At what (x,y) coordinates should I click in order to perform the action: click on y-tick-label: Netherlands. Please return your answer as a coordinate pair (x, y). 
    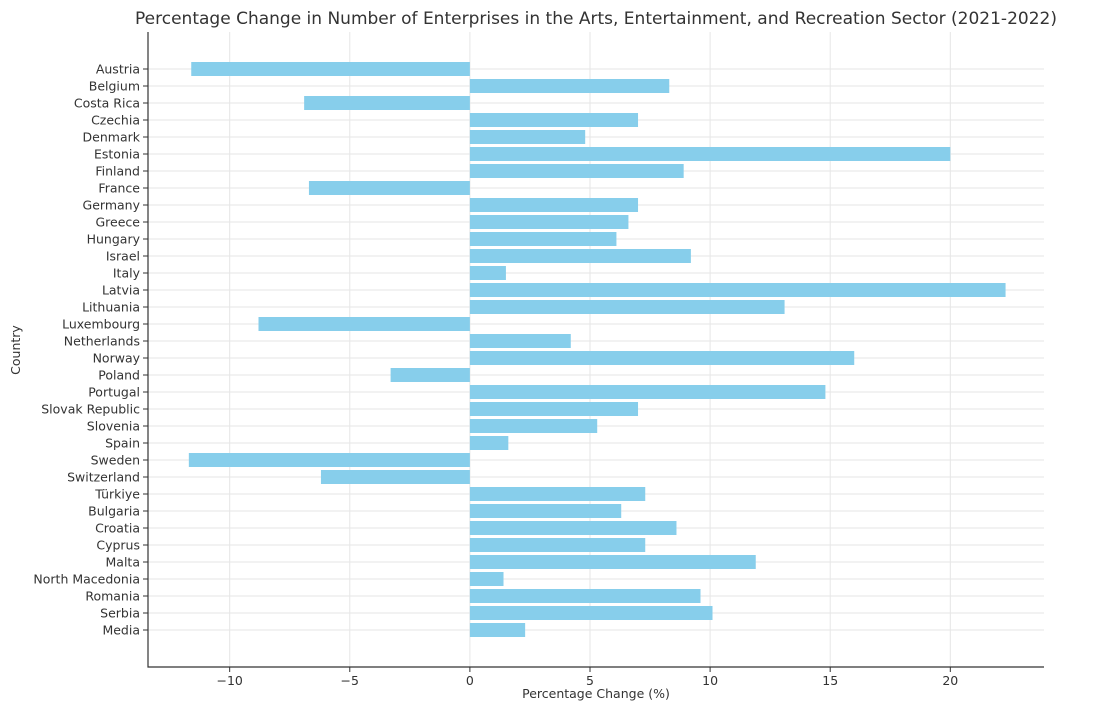
    Looking at the image, I should click on (102, 341).